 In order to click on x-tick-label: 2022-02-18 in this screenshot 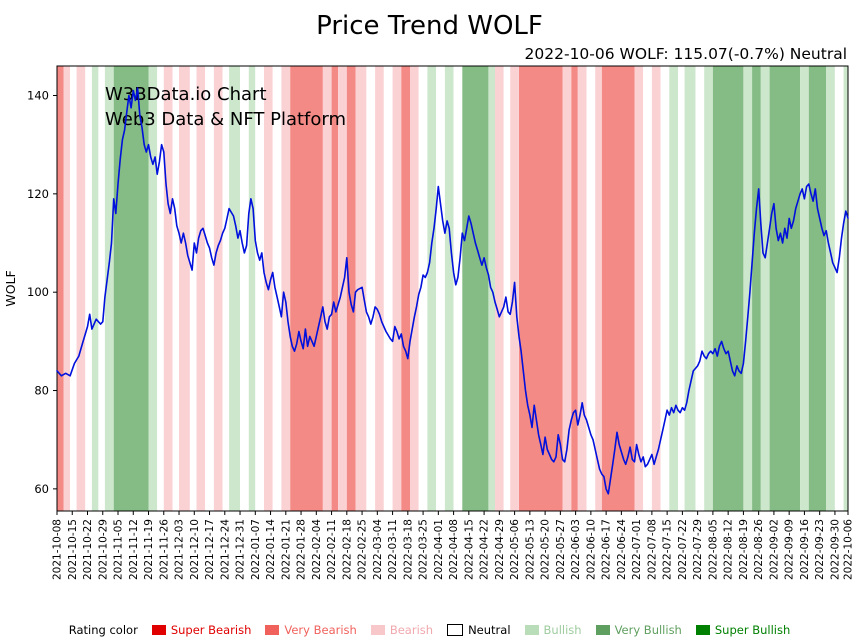, I will do `click(347, 549)`.